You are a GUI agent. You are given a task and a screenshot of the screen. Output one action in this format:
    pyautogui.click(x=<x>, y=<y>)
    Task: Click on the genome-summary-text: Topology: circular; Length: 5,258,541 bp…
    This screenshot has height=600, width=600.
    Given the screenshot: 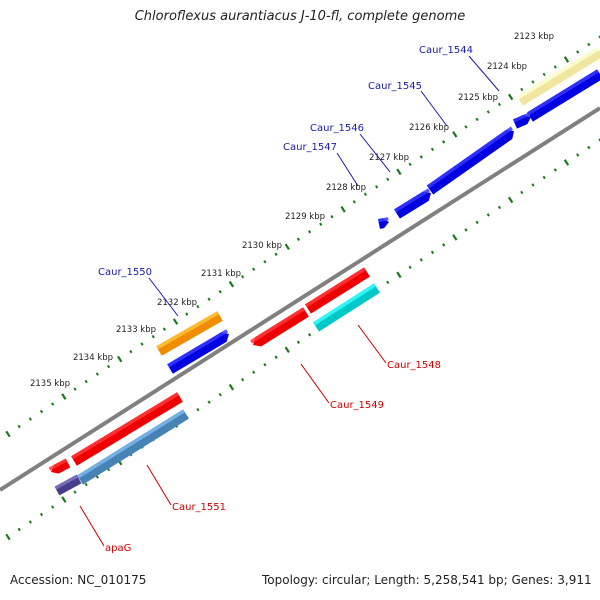 What is the action you would take?
    pyautogui.click(x=427, y=580)
    